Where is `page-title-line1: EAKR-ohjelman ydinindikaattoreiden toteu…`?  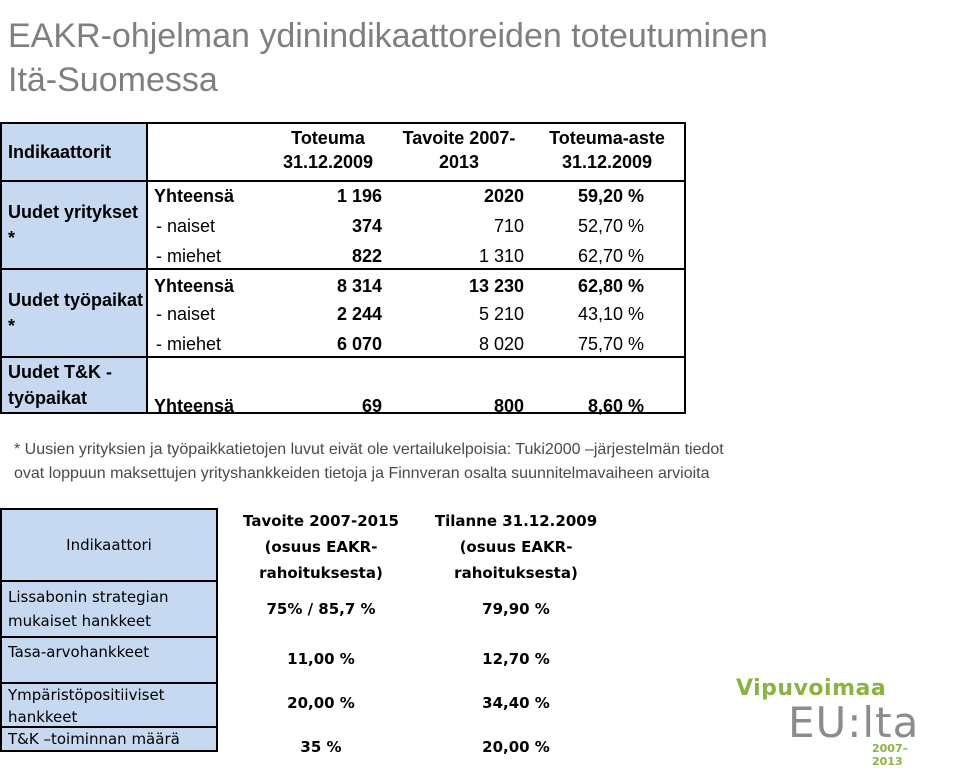 page-title-line1: EAKR-ohjelman ydinindikaattoreiden toteu… is located at coordinates (388, 36).